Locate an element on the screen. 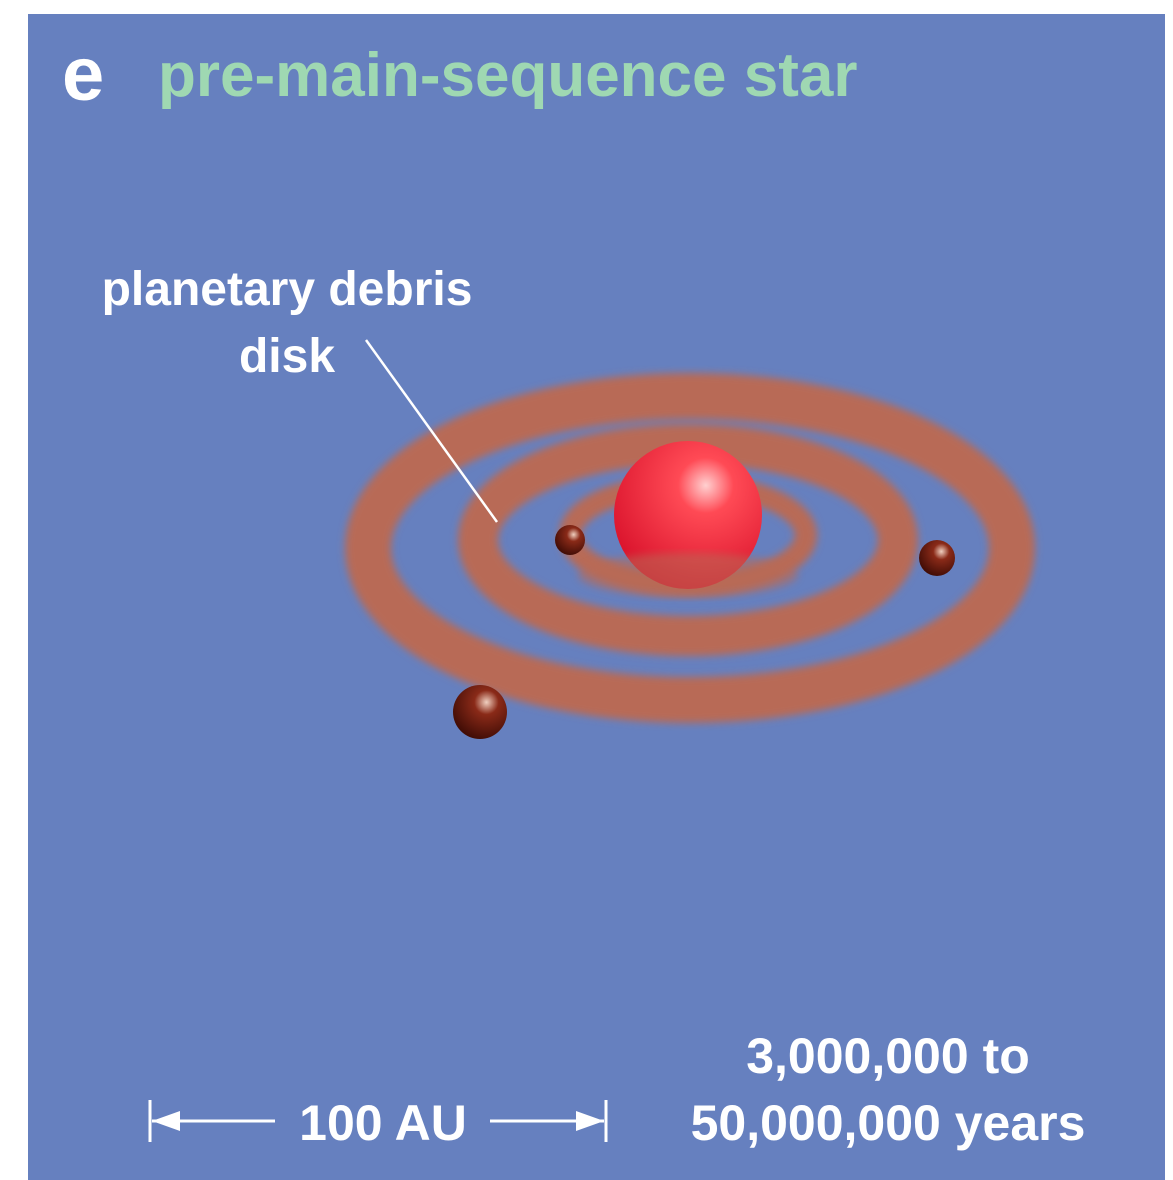 The image size is (1173, 1180). star is located at coordinates (688, 515).